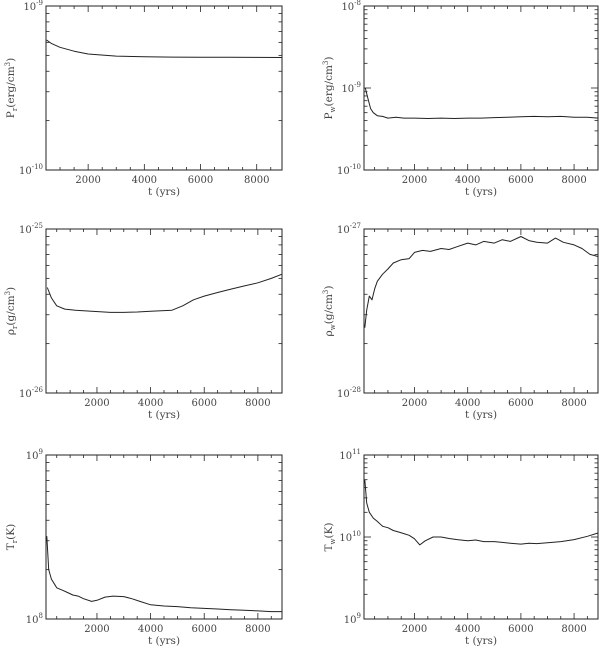 The image size is (600, 648). Describe the element at coordinates (330, 536) in the screenshot. I see `y-axis-label: Tw(K)` at that location.